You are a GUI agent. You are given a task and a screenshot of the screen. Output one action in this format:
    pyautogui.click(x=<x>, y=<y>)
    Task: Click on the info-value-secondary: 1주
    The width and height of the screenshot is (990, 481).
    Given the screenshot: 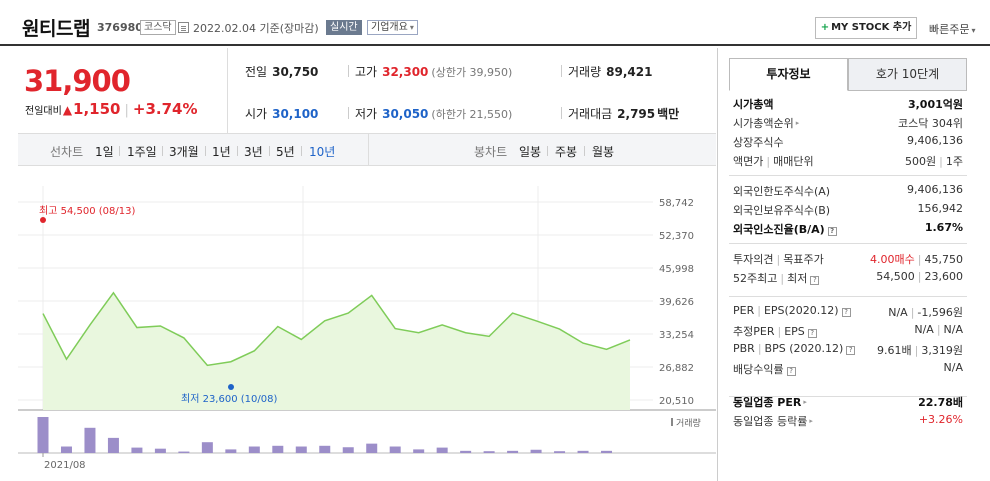 What is the action you would take?
    pyautogui.click(x=954, y=161)
    